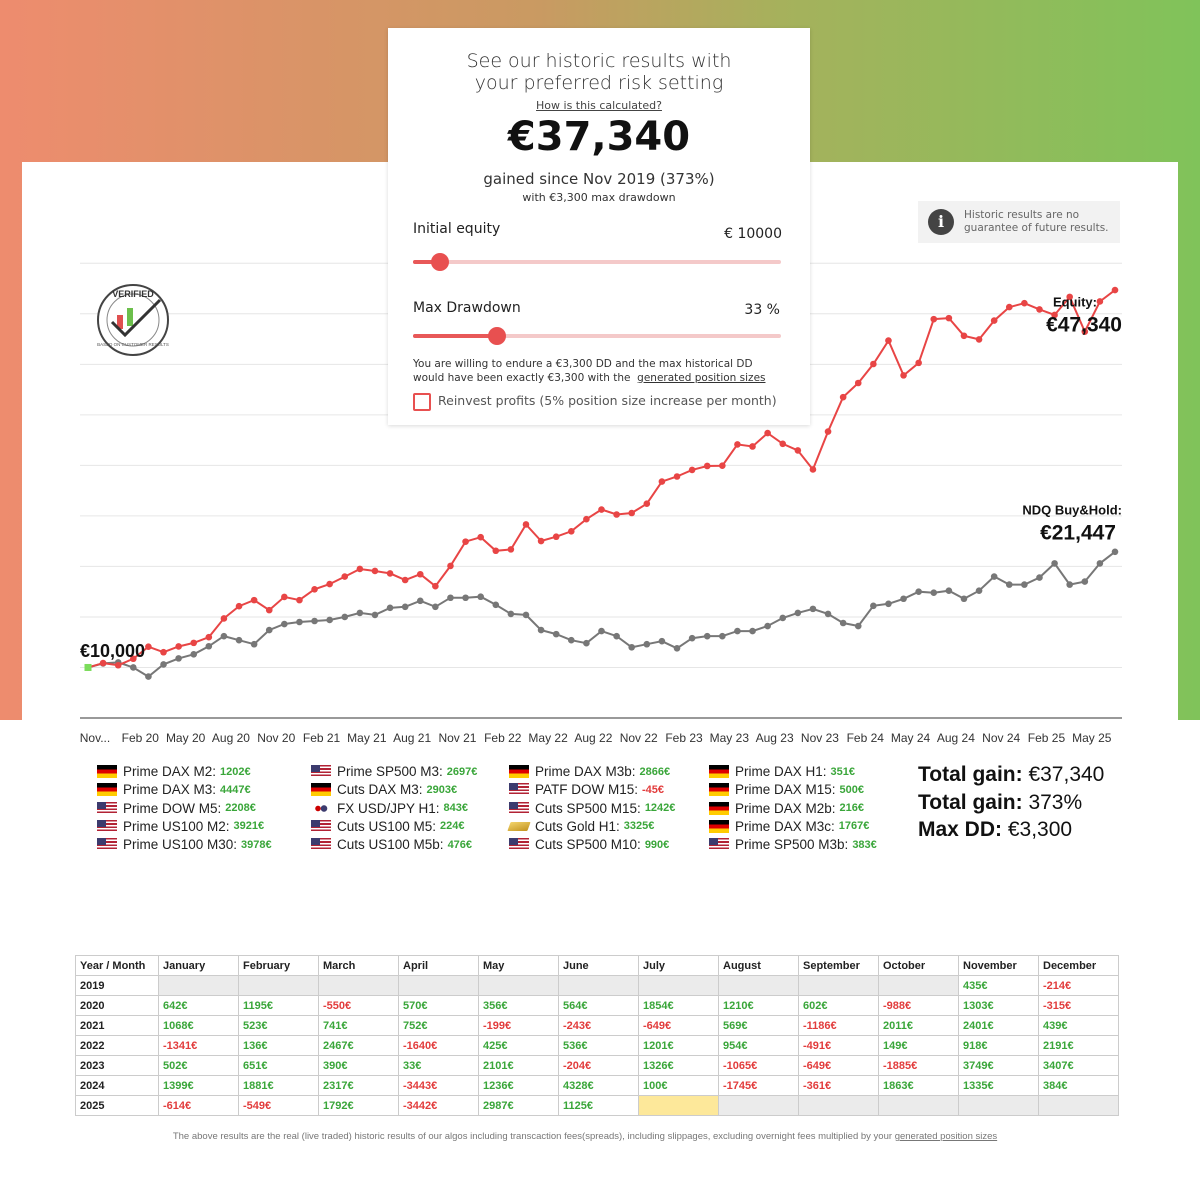 The width and height of the screenshot is (1200, 1191). I want to click on strategy-name: Cuts Gold H1:, so click(577, 826).